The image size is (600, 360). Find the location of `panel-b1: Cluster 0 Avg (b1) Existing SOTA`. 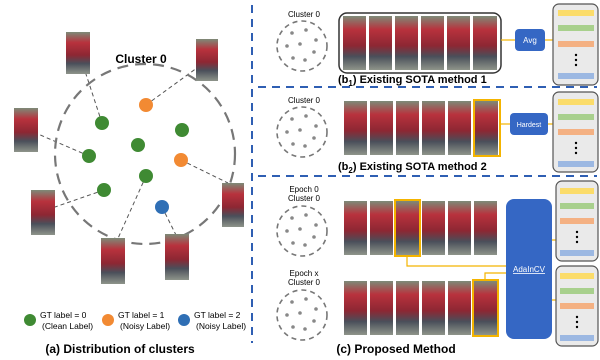

panel-b1: Cluster 0 Avg (b1) Existing SOTA is located at coordinates (437, 45).